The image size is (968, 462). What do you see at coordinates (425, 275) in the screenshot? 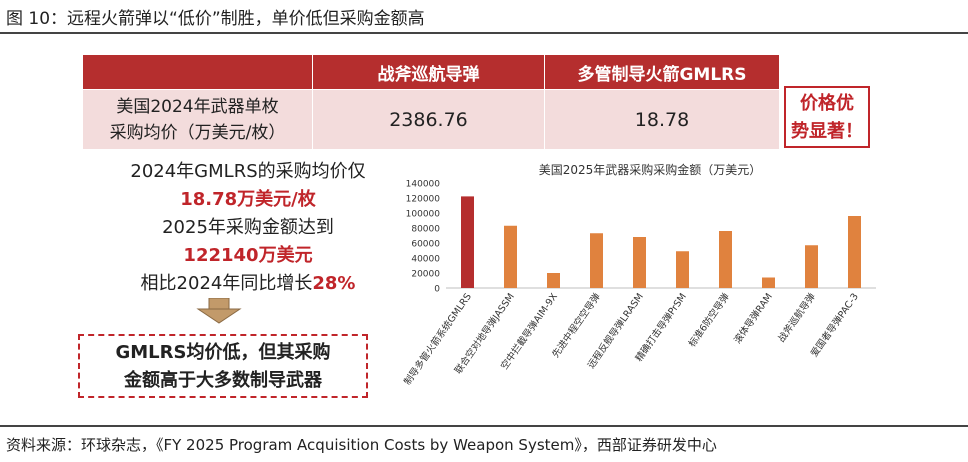
I see `y-tick-label: 20000` at bounding box center [425, 275].